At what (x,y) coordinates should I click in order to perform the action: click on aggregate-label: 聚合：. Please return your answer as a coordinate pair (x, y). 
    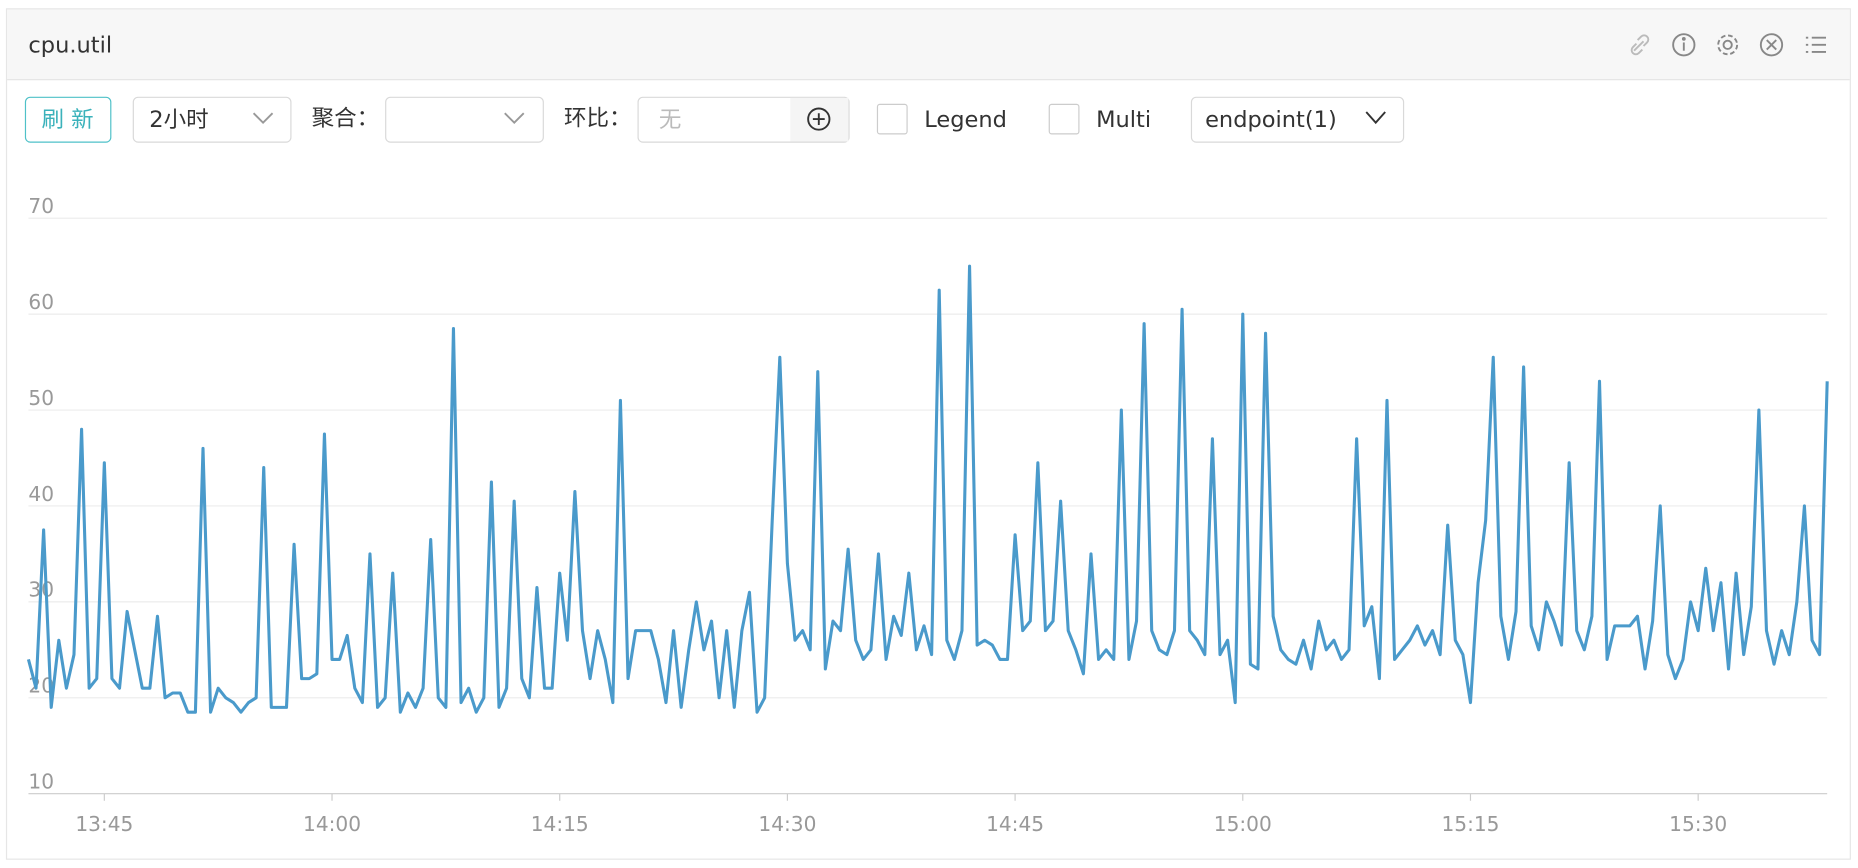
    Looking at the image, I should click on (346, 119).